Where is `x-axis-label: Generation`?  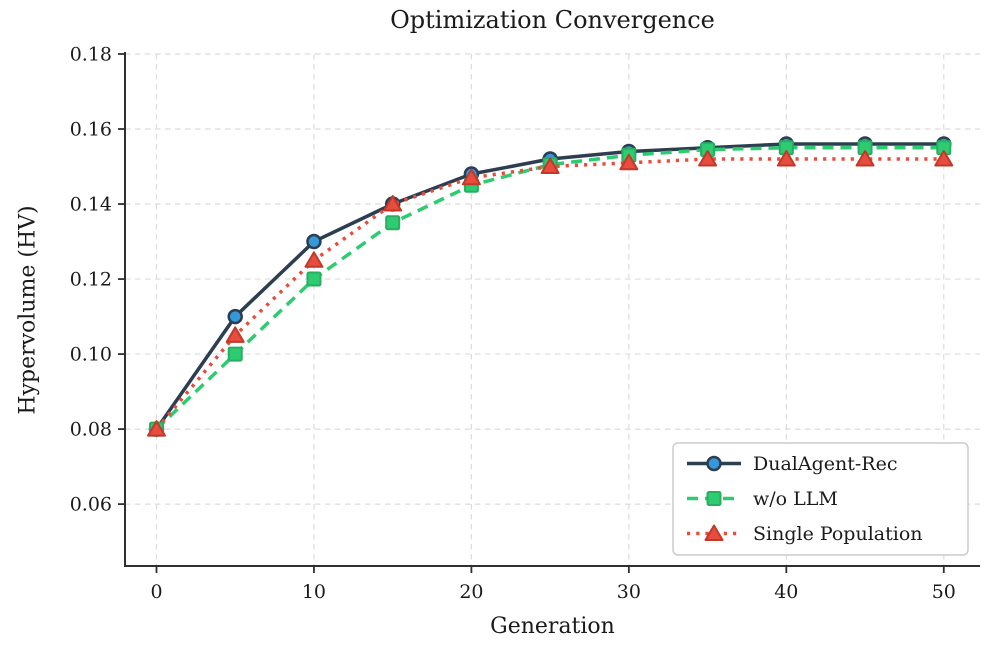
x-axis-label: Generation is located at coordinates (552, 626).